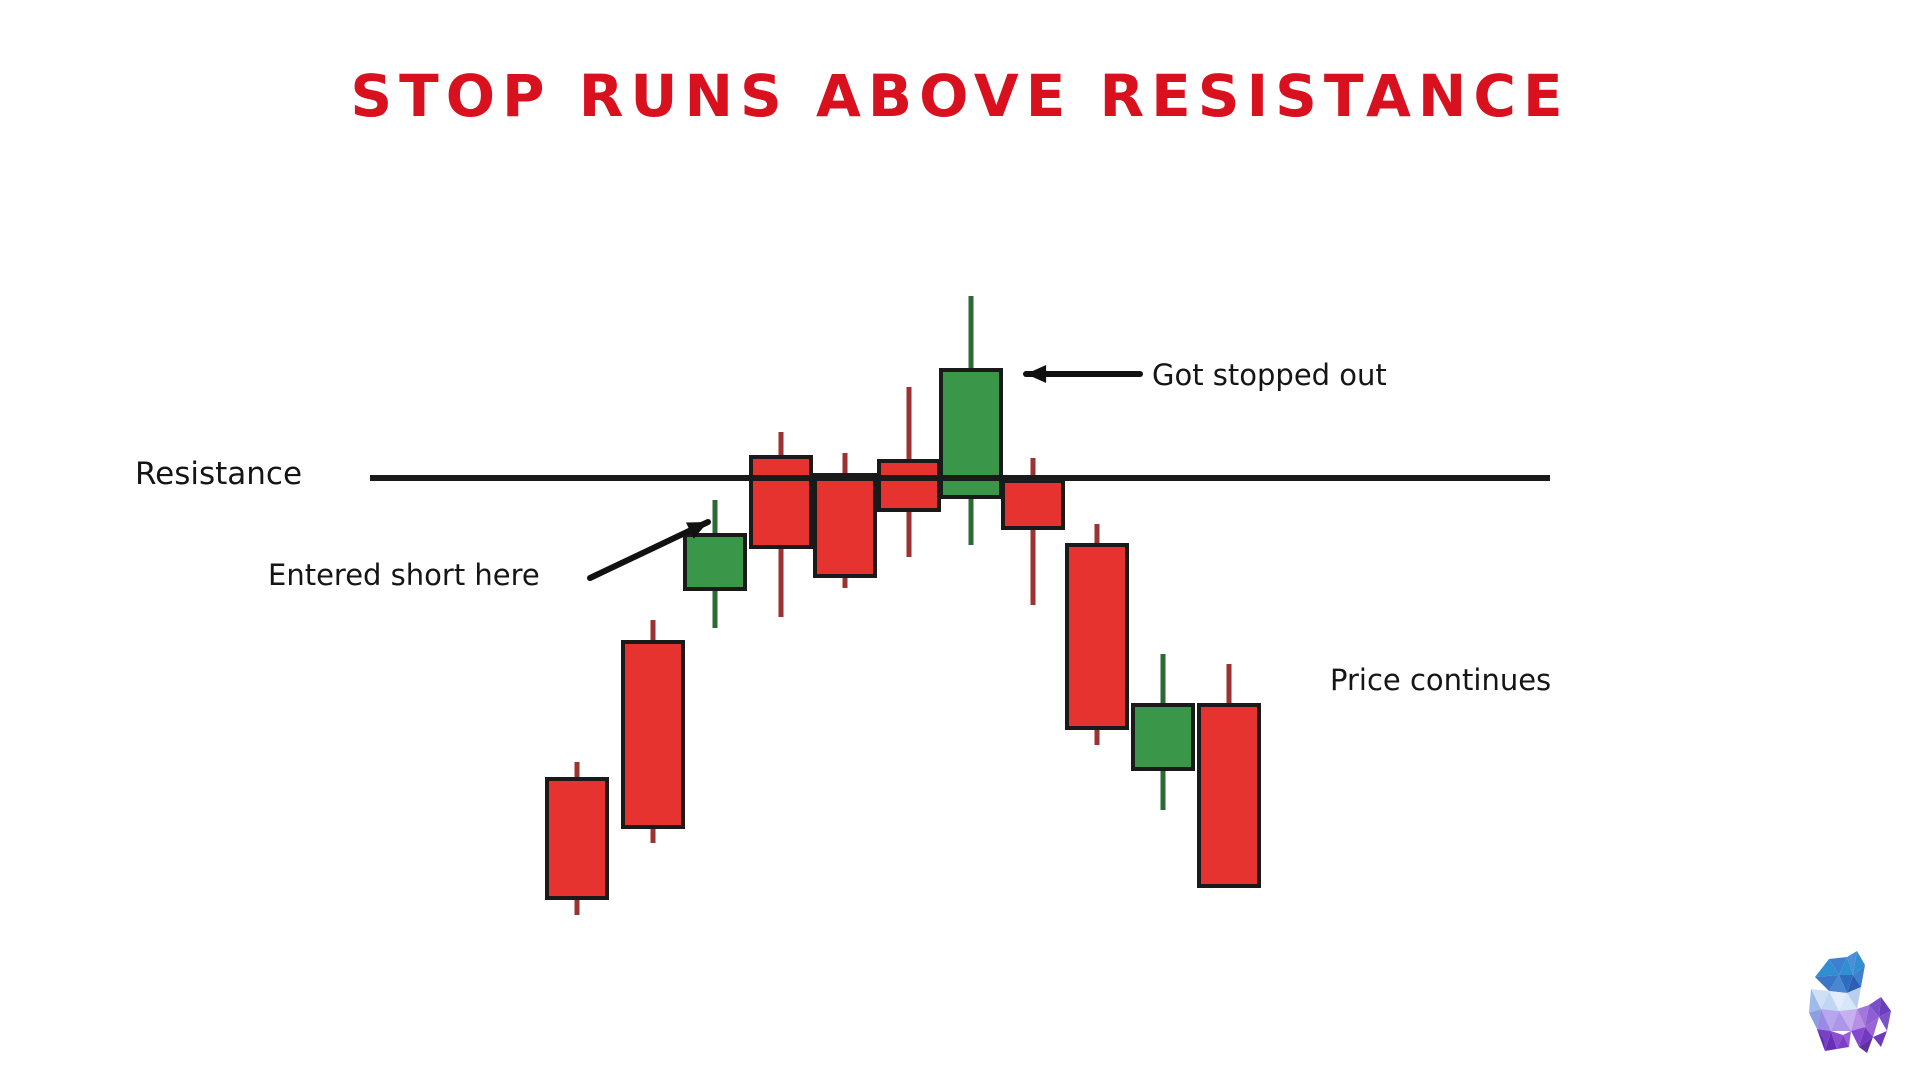 The width and height of the screenshot is (1920, 1080). What do you see at coordinates (404, 575) in the screenshot?
I see `entered-short-label: Entered short here` at bounding box center [404, 575].